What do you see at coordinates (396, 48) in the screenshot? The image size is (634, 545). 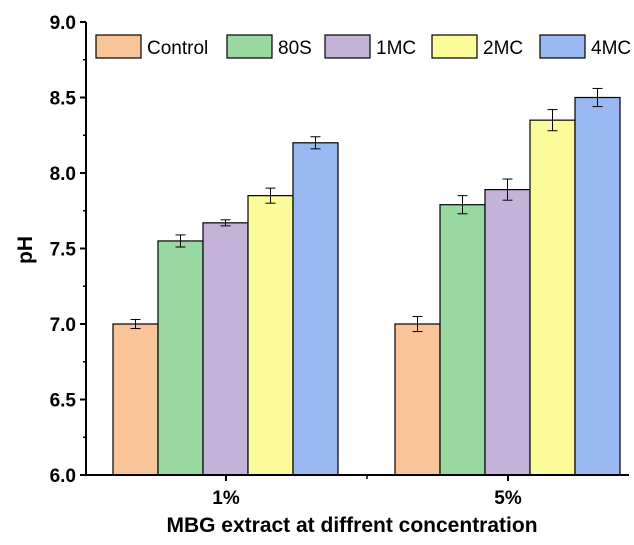 I see `legend-label-1mc: 1MC` at bounding box center [396, 48].